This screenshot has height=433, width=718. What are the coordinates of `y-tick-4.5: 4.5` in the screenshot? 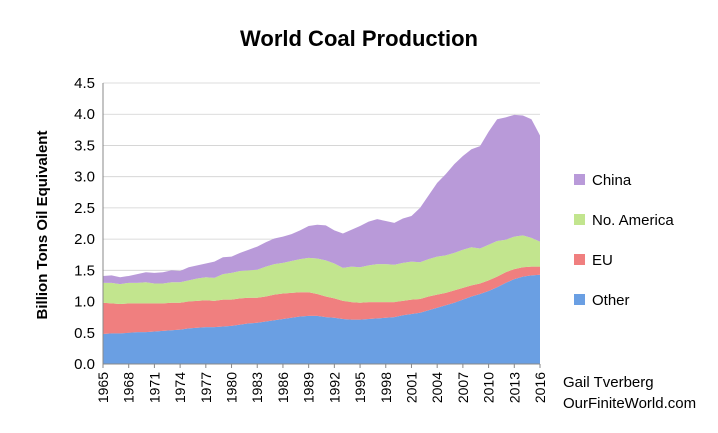 It's located at (84, 83).